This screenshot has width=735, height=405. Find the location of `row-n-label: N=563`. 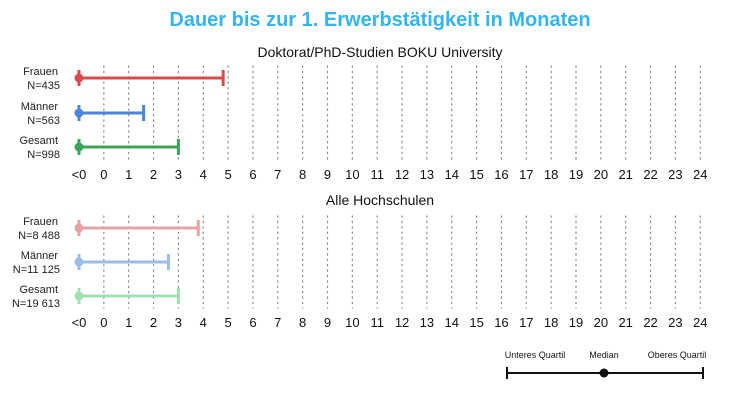

row-n-label: N=563 is located at coordinates (43, 121).